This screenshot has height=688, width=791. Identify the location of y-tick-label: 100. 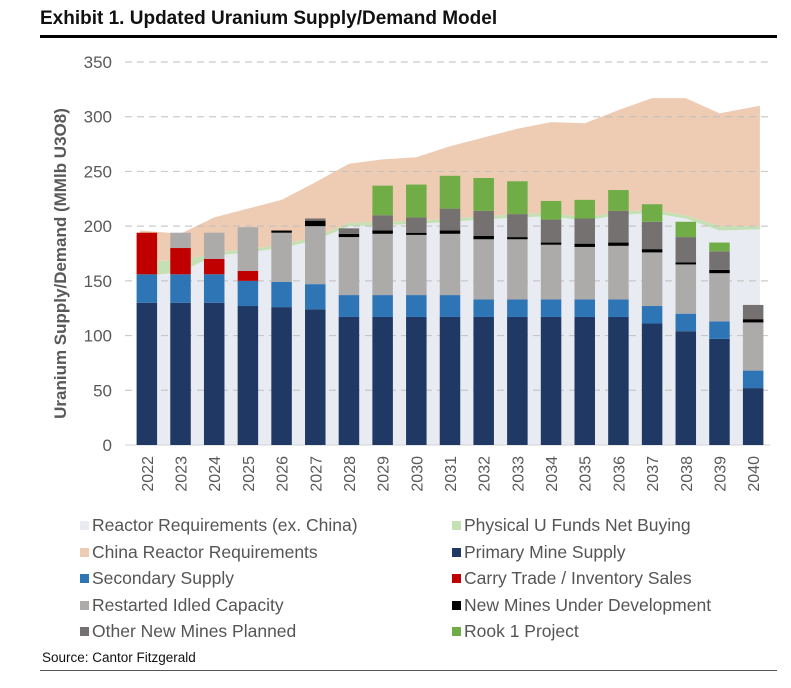
(98, 336).